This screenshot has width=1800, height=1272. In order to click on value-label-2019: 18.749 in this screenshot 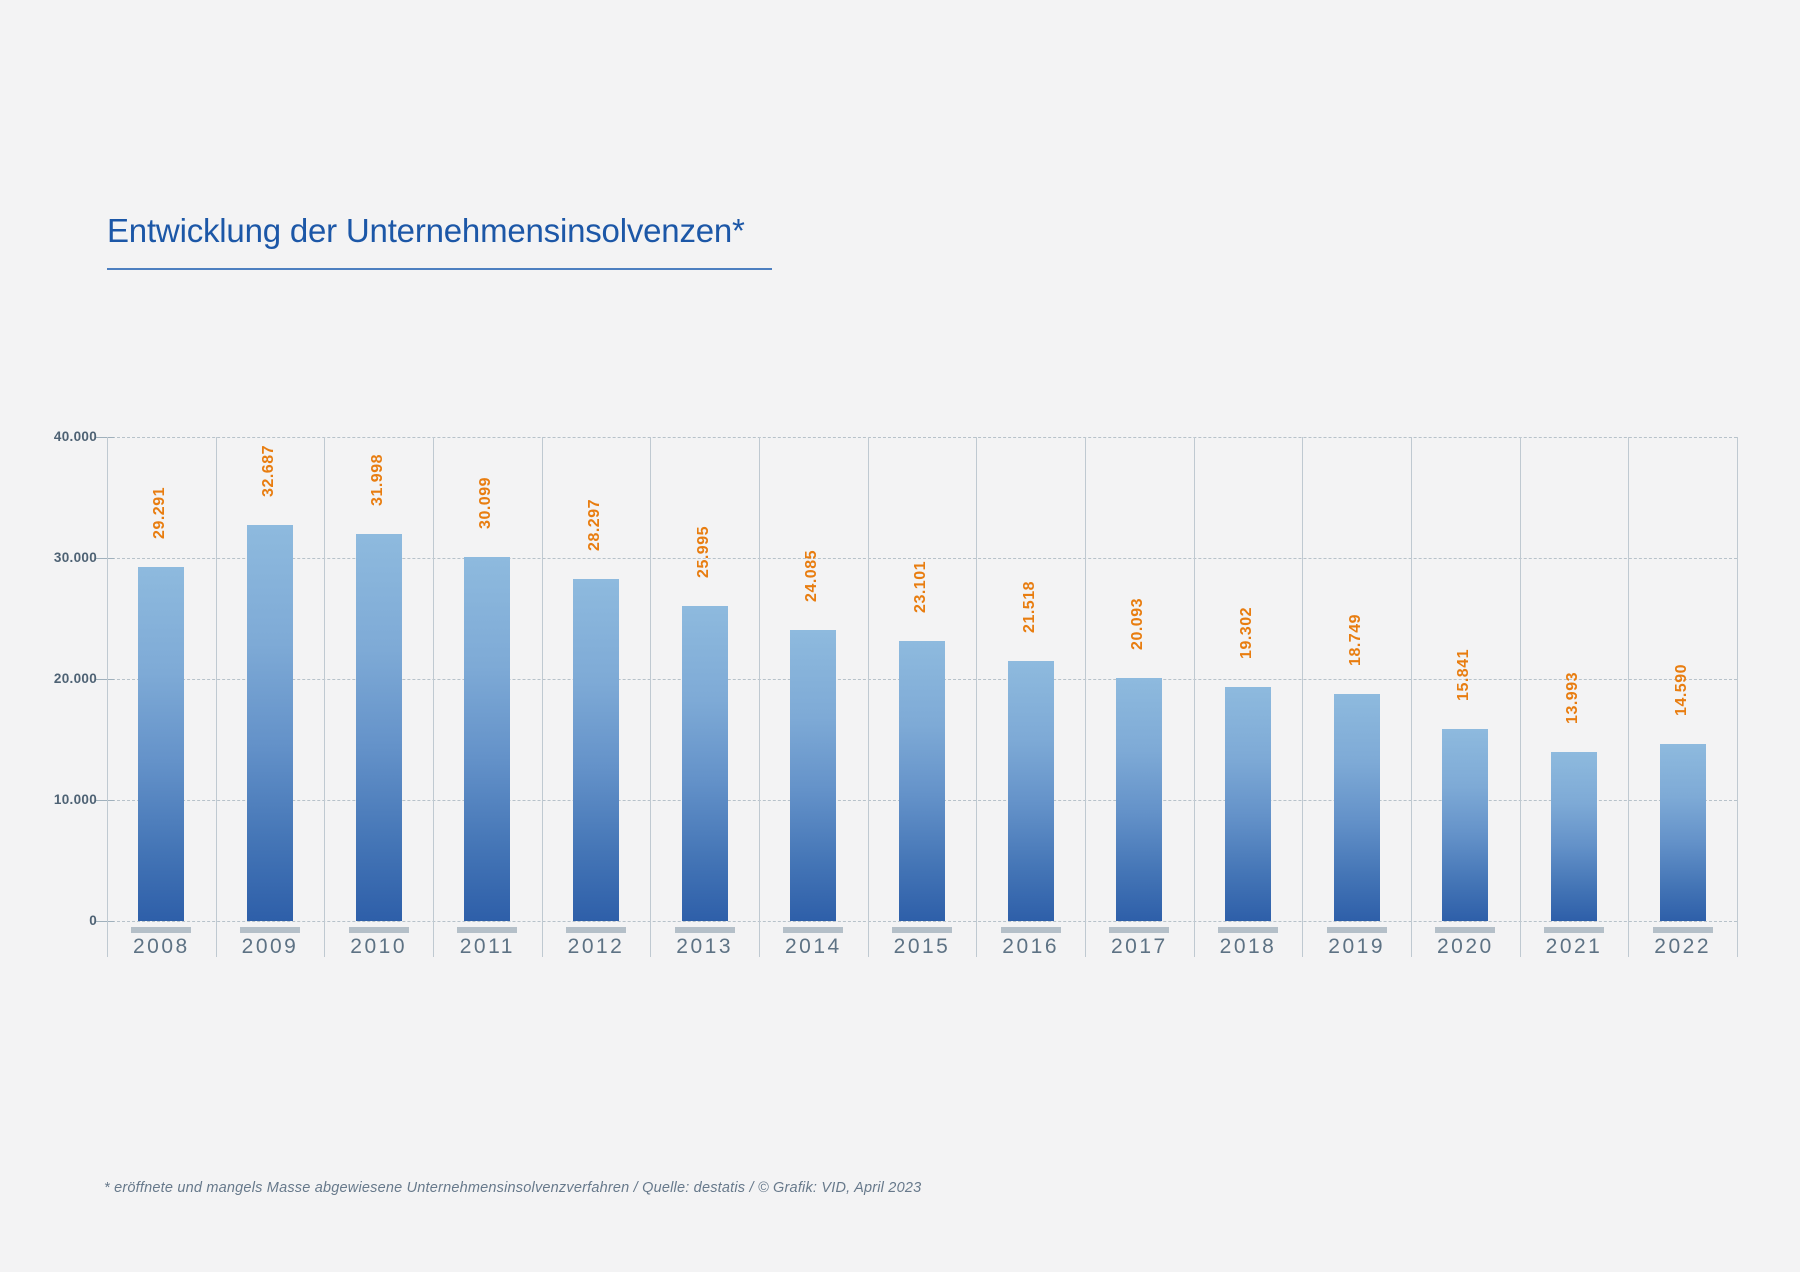, I will do `click(1355, 640)`.